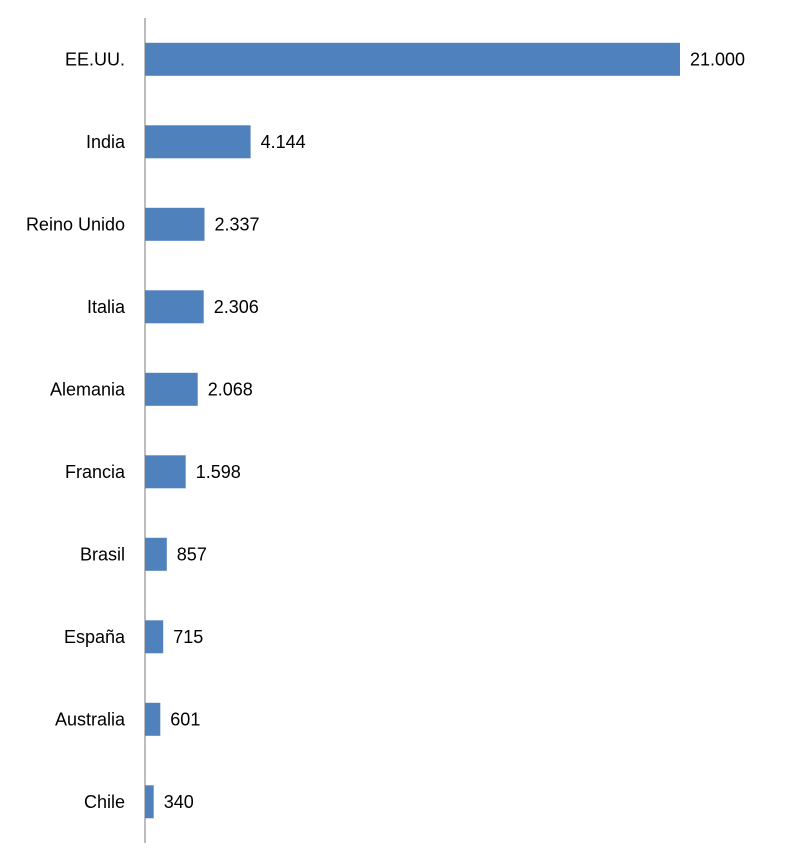 The width and height of the screenshot is (800, 866). I want to click on category-label-espana: España, so click(95, 637).